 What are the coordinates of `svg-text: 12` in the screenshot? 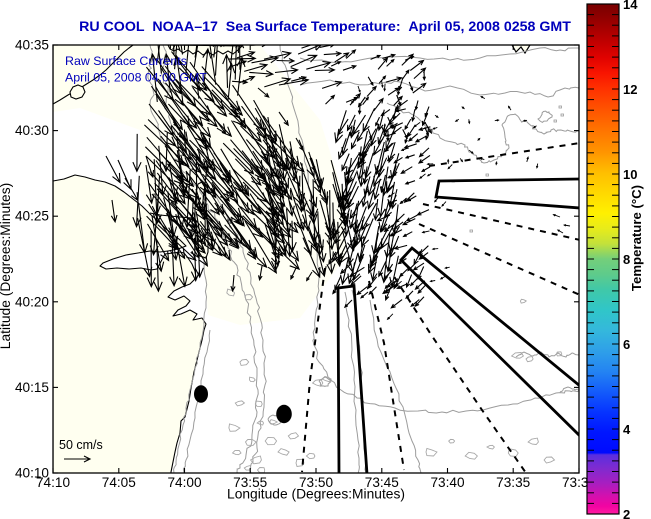 It's located at (630, 89).